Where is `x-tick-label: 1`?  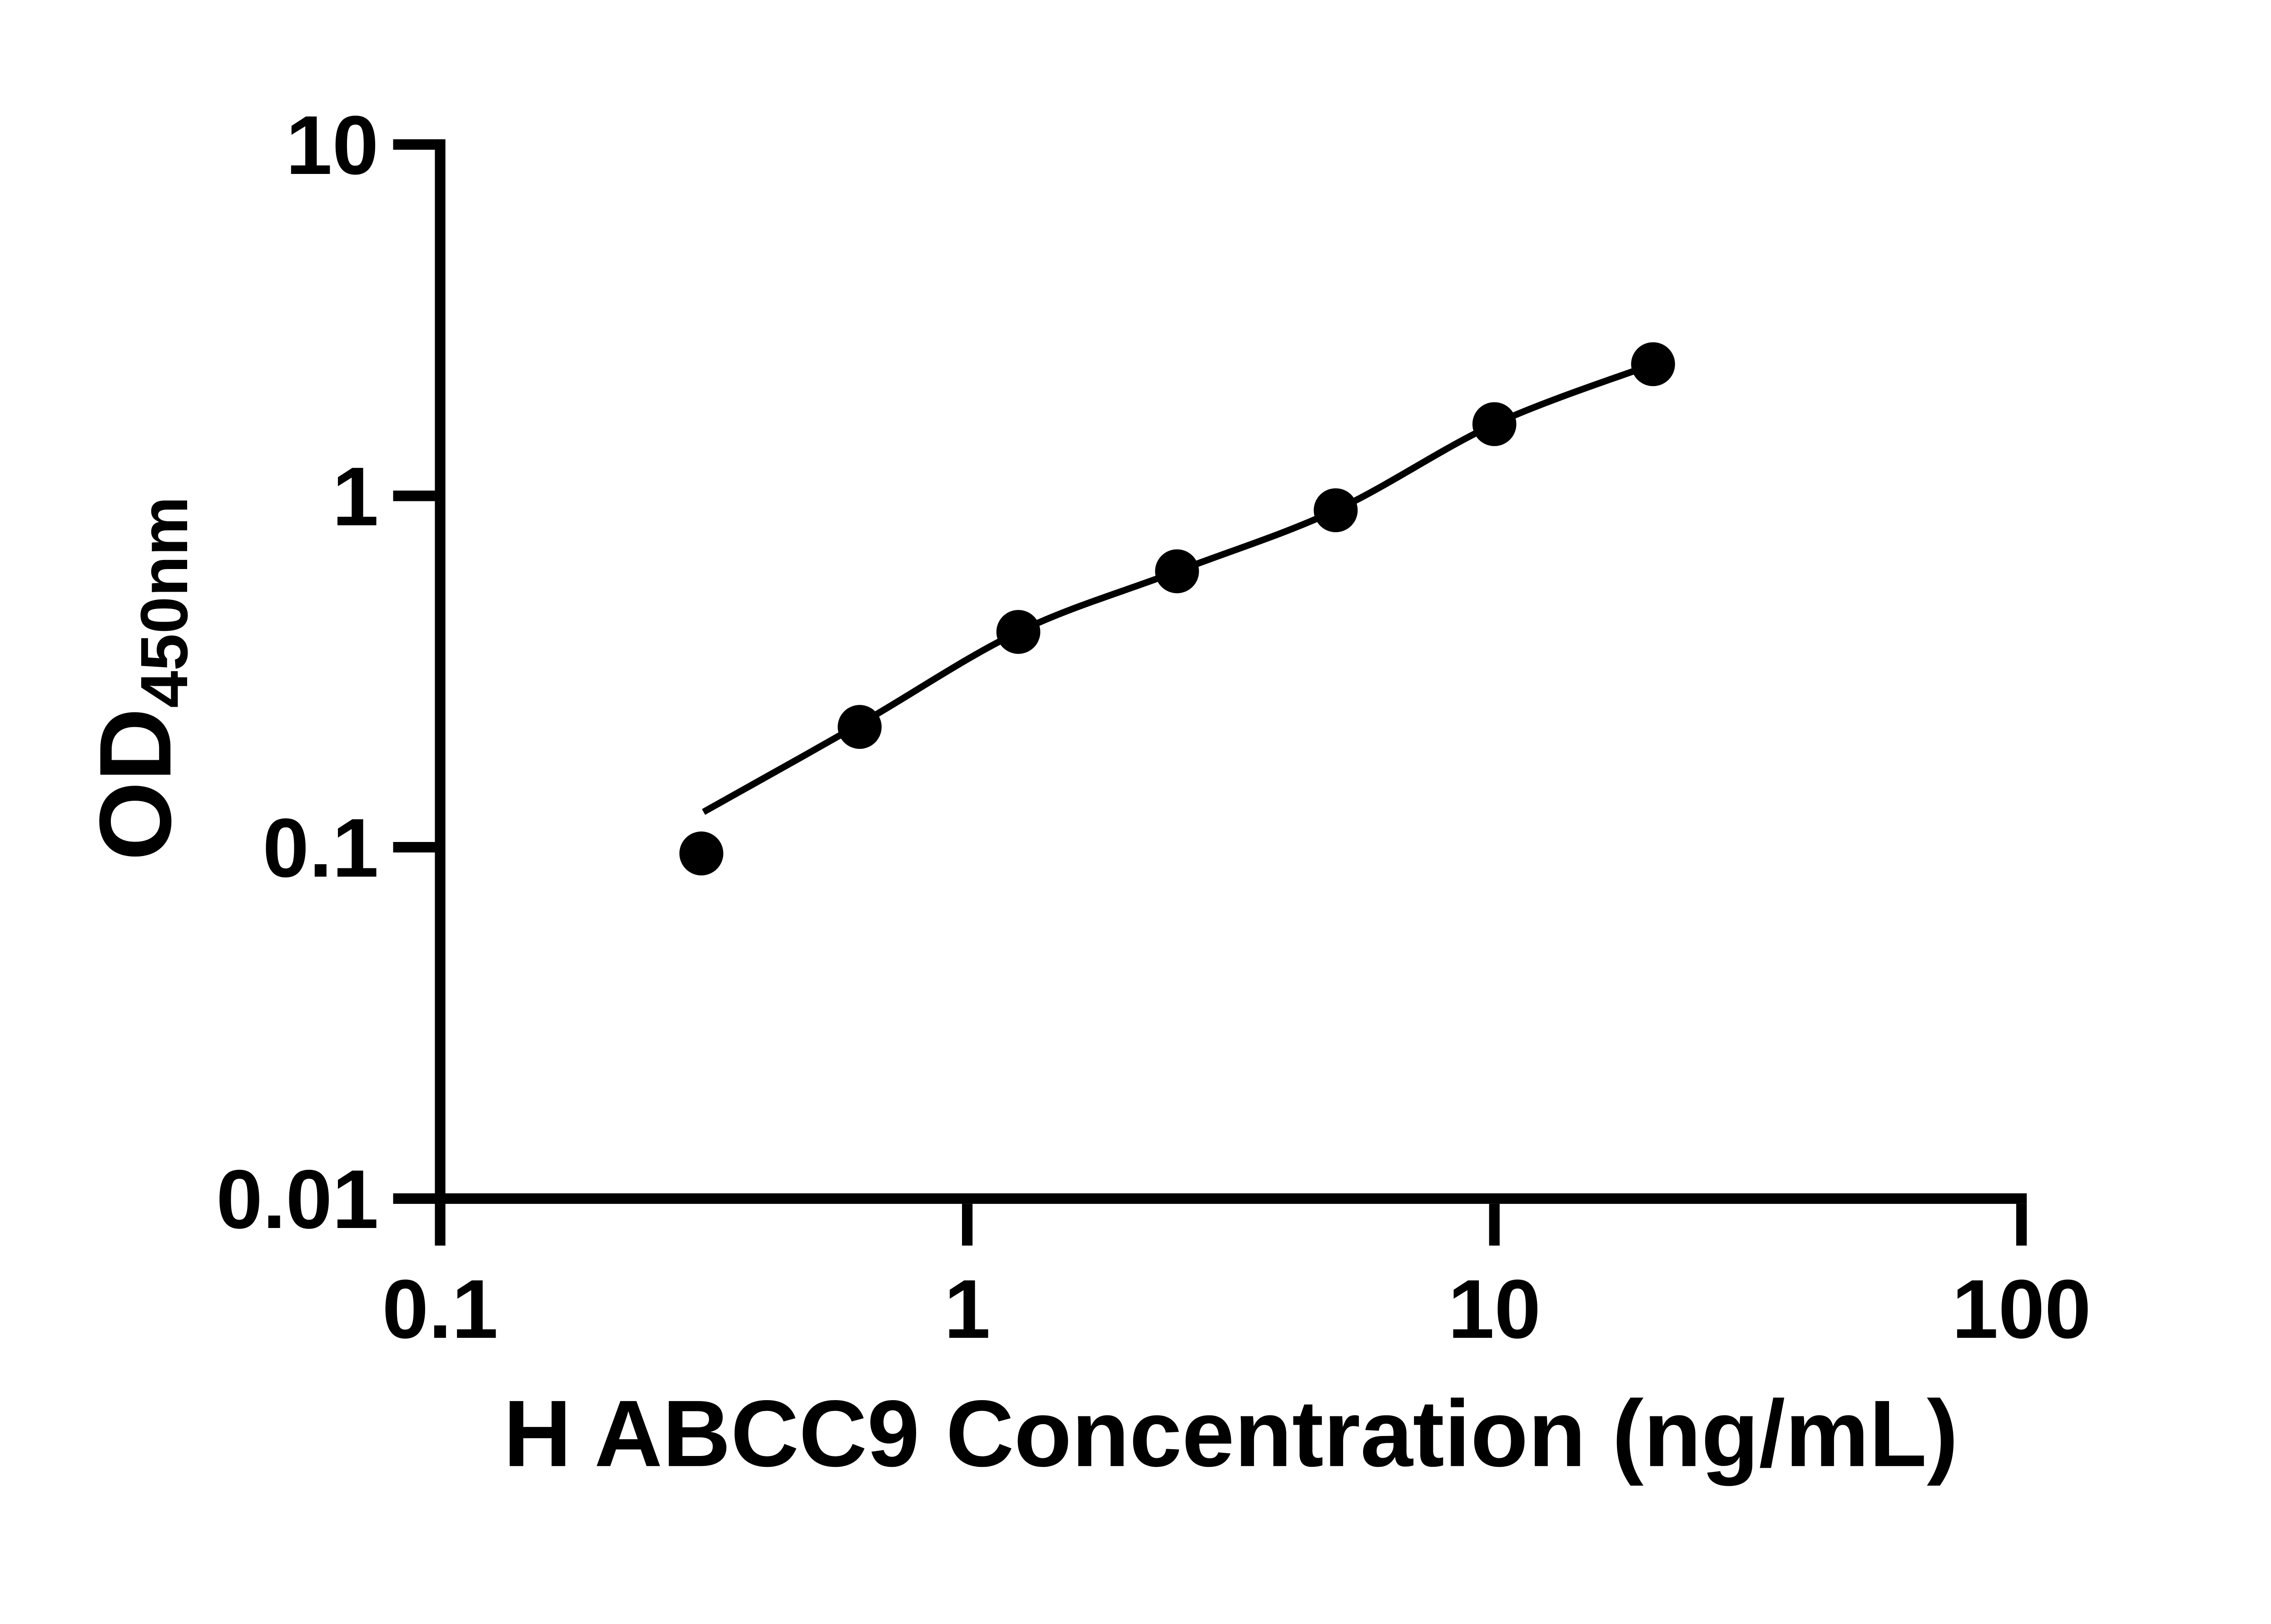
x-tick-label: 1 is located at coordinates (967, 1309).